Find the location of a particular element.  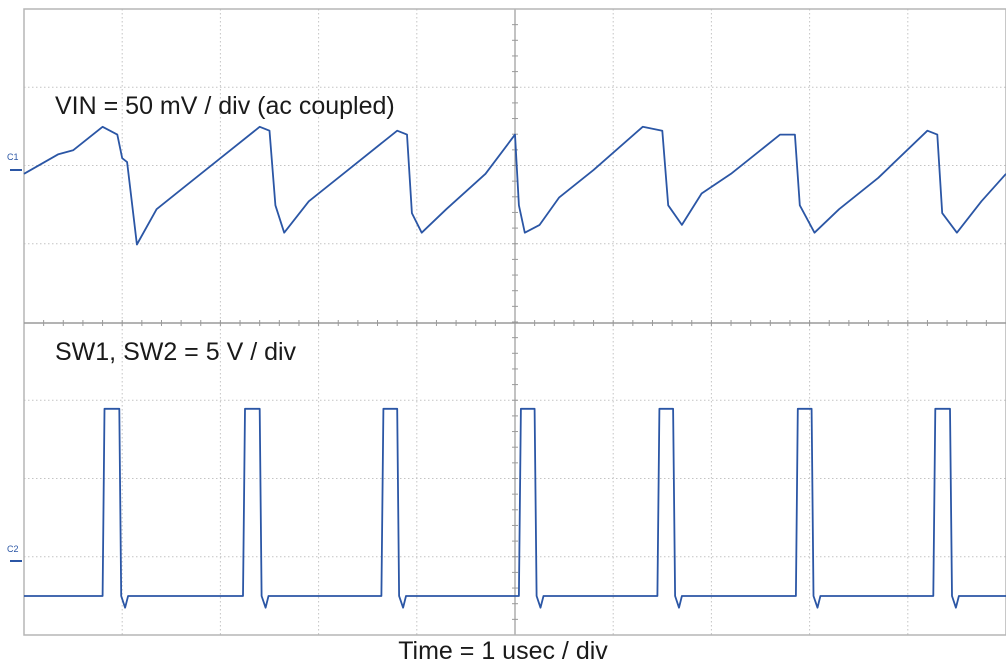

x-axis-label: Time = 1 usec / div is located at coordinates (503, 651).